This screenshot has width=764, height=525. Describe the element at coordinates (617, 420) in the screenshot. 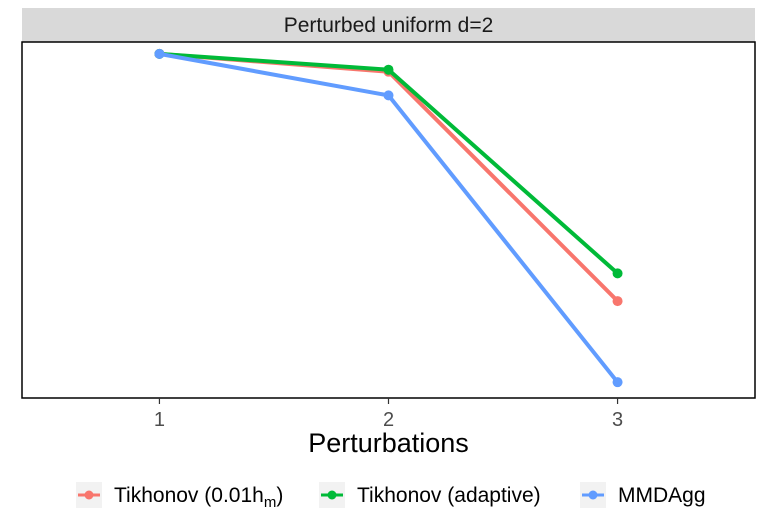

I see `x-tick-label-3: 3` at that location.